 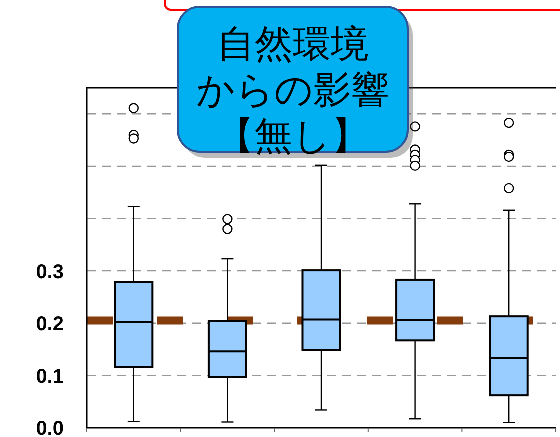 What do you see at coordinates (50, 325) in the screenshot?
I see `y-tick-label: 0.2` at bounding box center [50, 325].